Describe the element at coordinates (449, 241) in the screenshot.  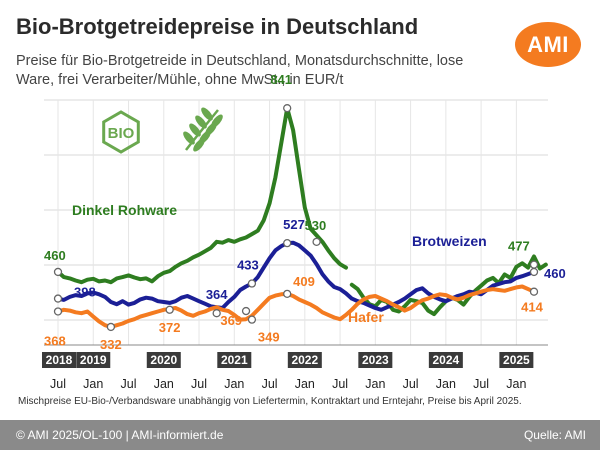
I see `series-name-label: Brotweizen` at that location.